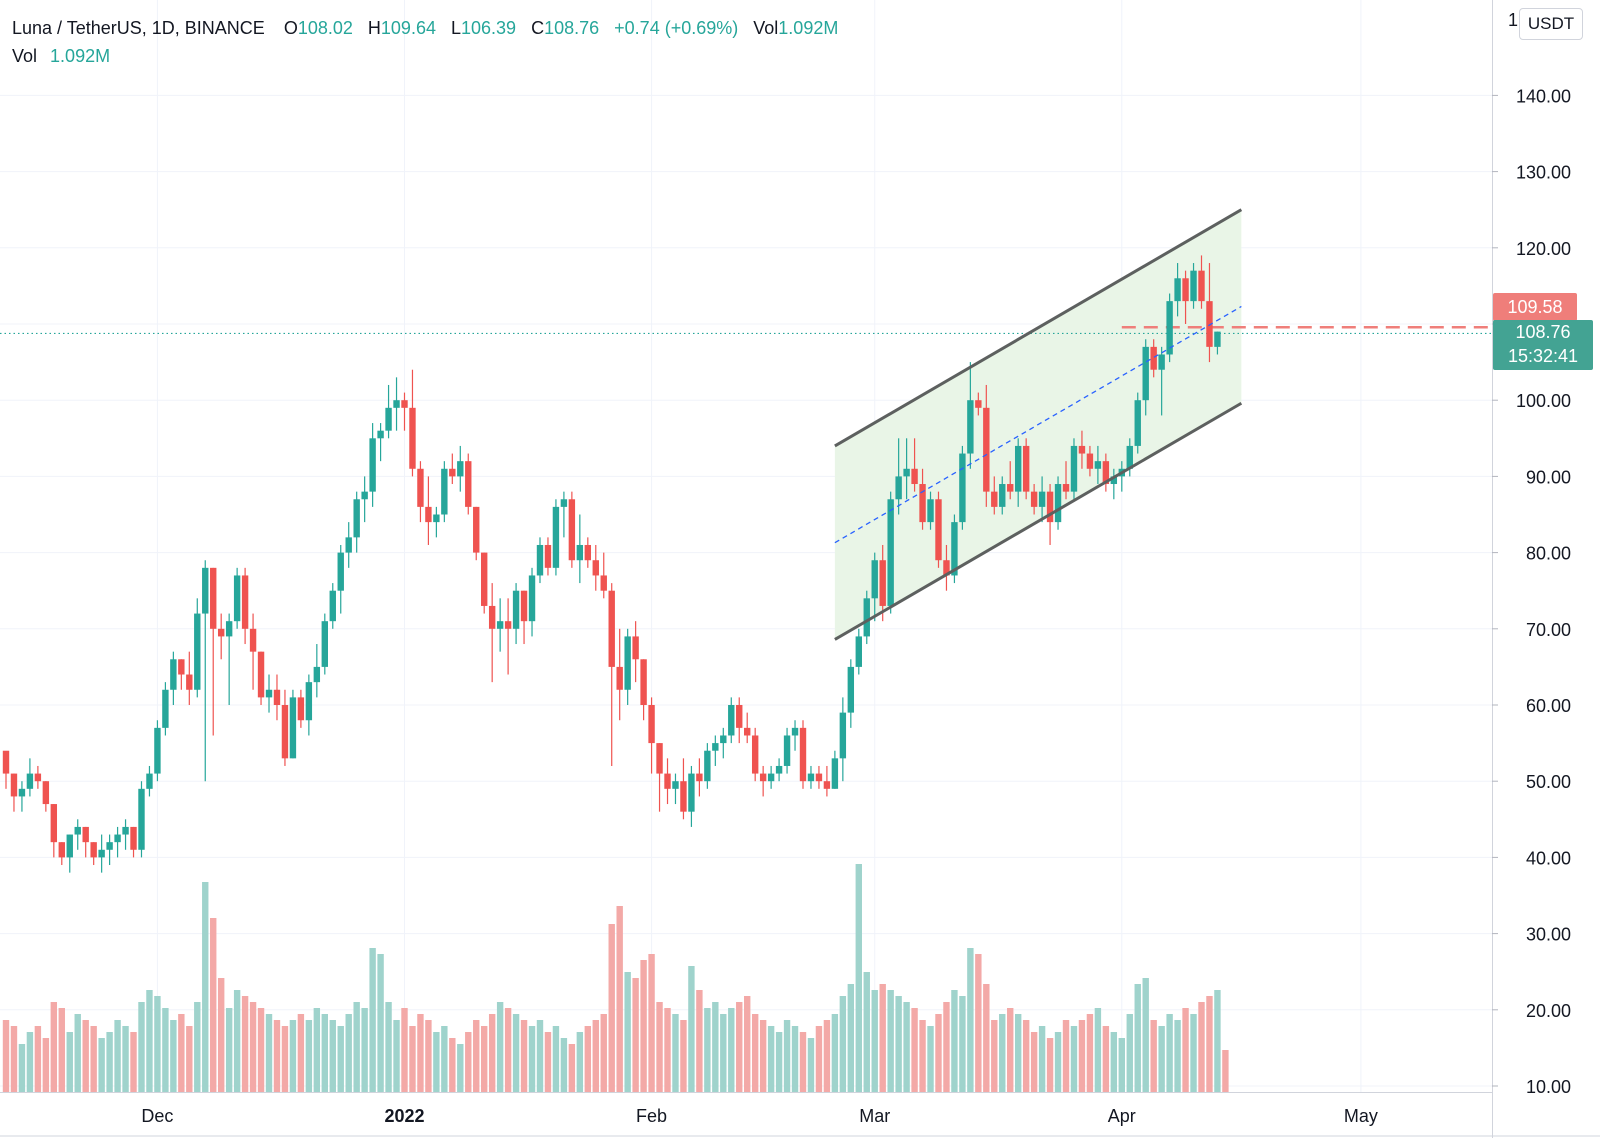 This screenshot has height=1138, width=1600. Describe the element at coordinates (1543, 249) in the screenshot. I see `price-tick-label: 120.00` at that location.